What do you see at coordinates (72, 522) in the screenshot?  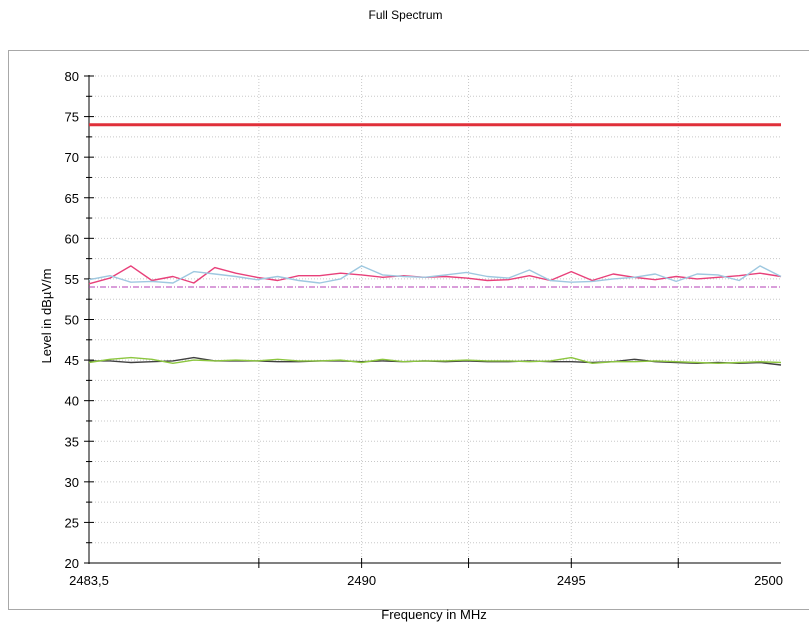 I see `y-tick-label: 25` at bounding box center [72, 522].